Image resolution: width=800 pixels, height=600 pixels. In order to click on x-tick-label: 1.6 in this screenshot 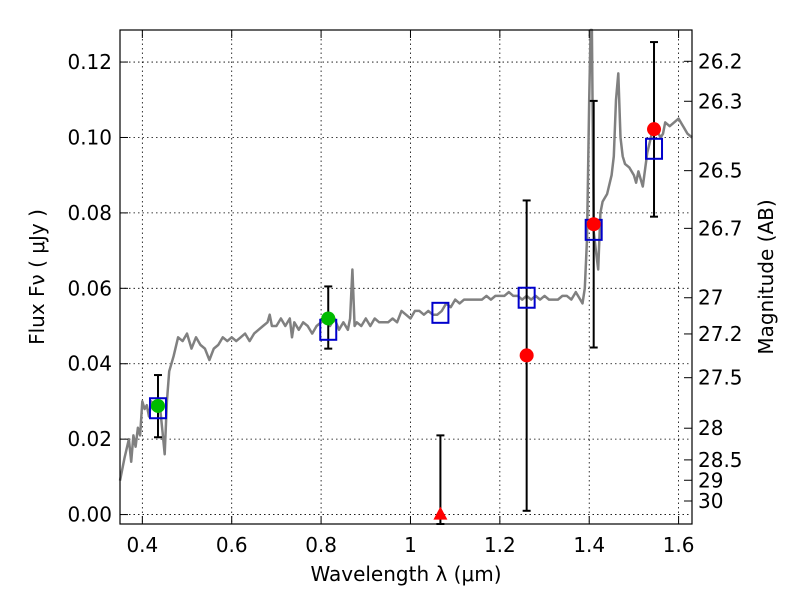, I will do `click(679, 545)`.